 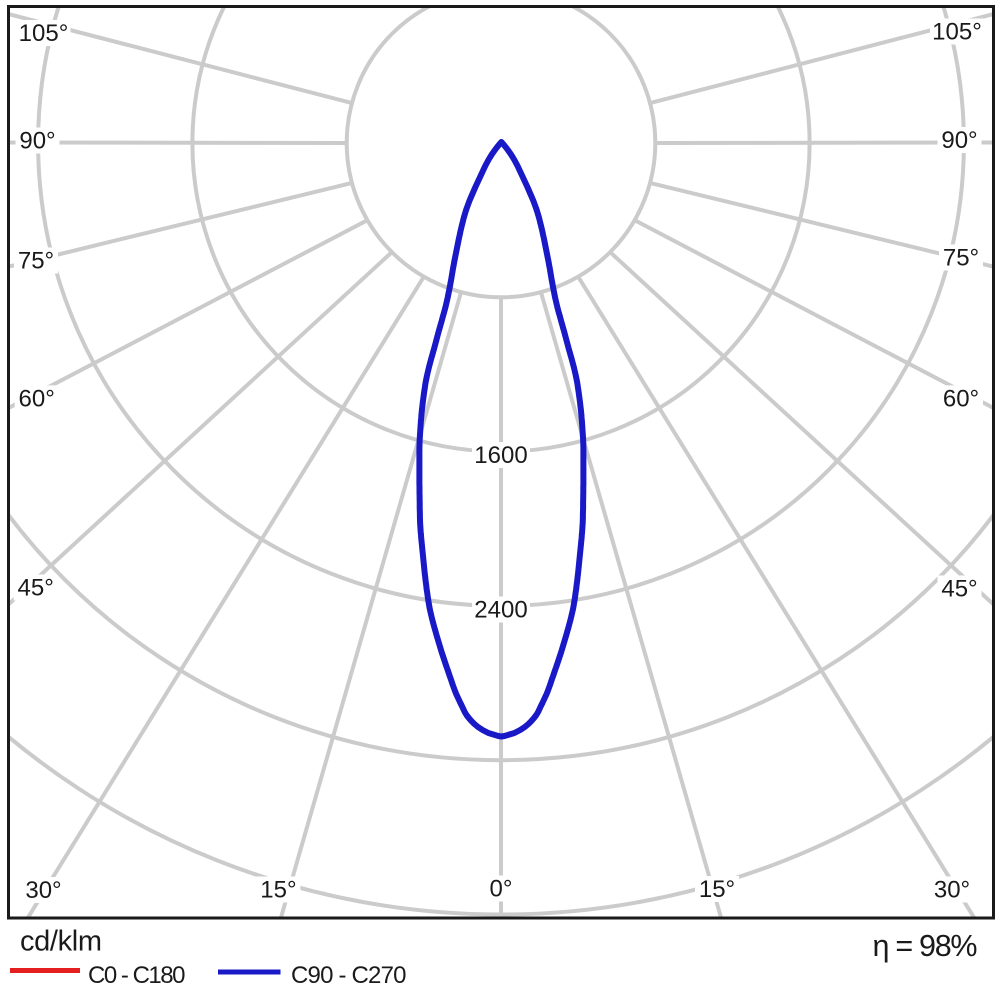 I want to click on svg-text: C0 - C180, so click(x=137, y=975).